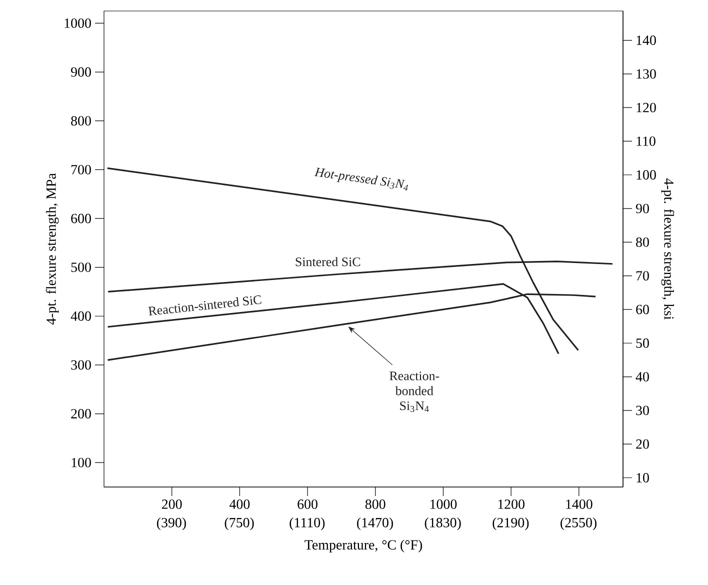 This screenshot has width=708, height=585. Describe the element at coordinates (308, 504) in the screenshot. I see `x-tick-label: 600` at that location.